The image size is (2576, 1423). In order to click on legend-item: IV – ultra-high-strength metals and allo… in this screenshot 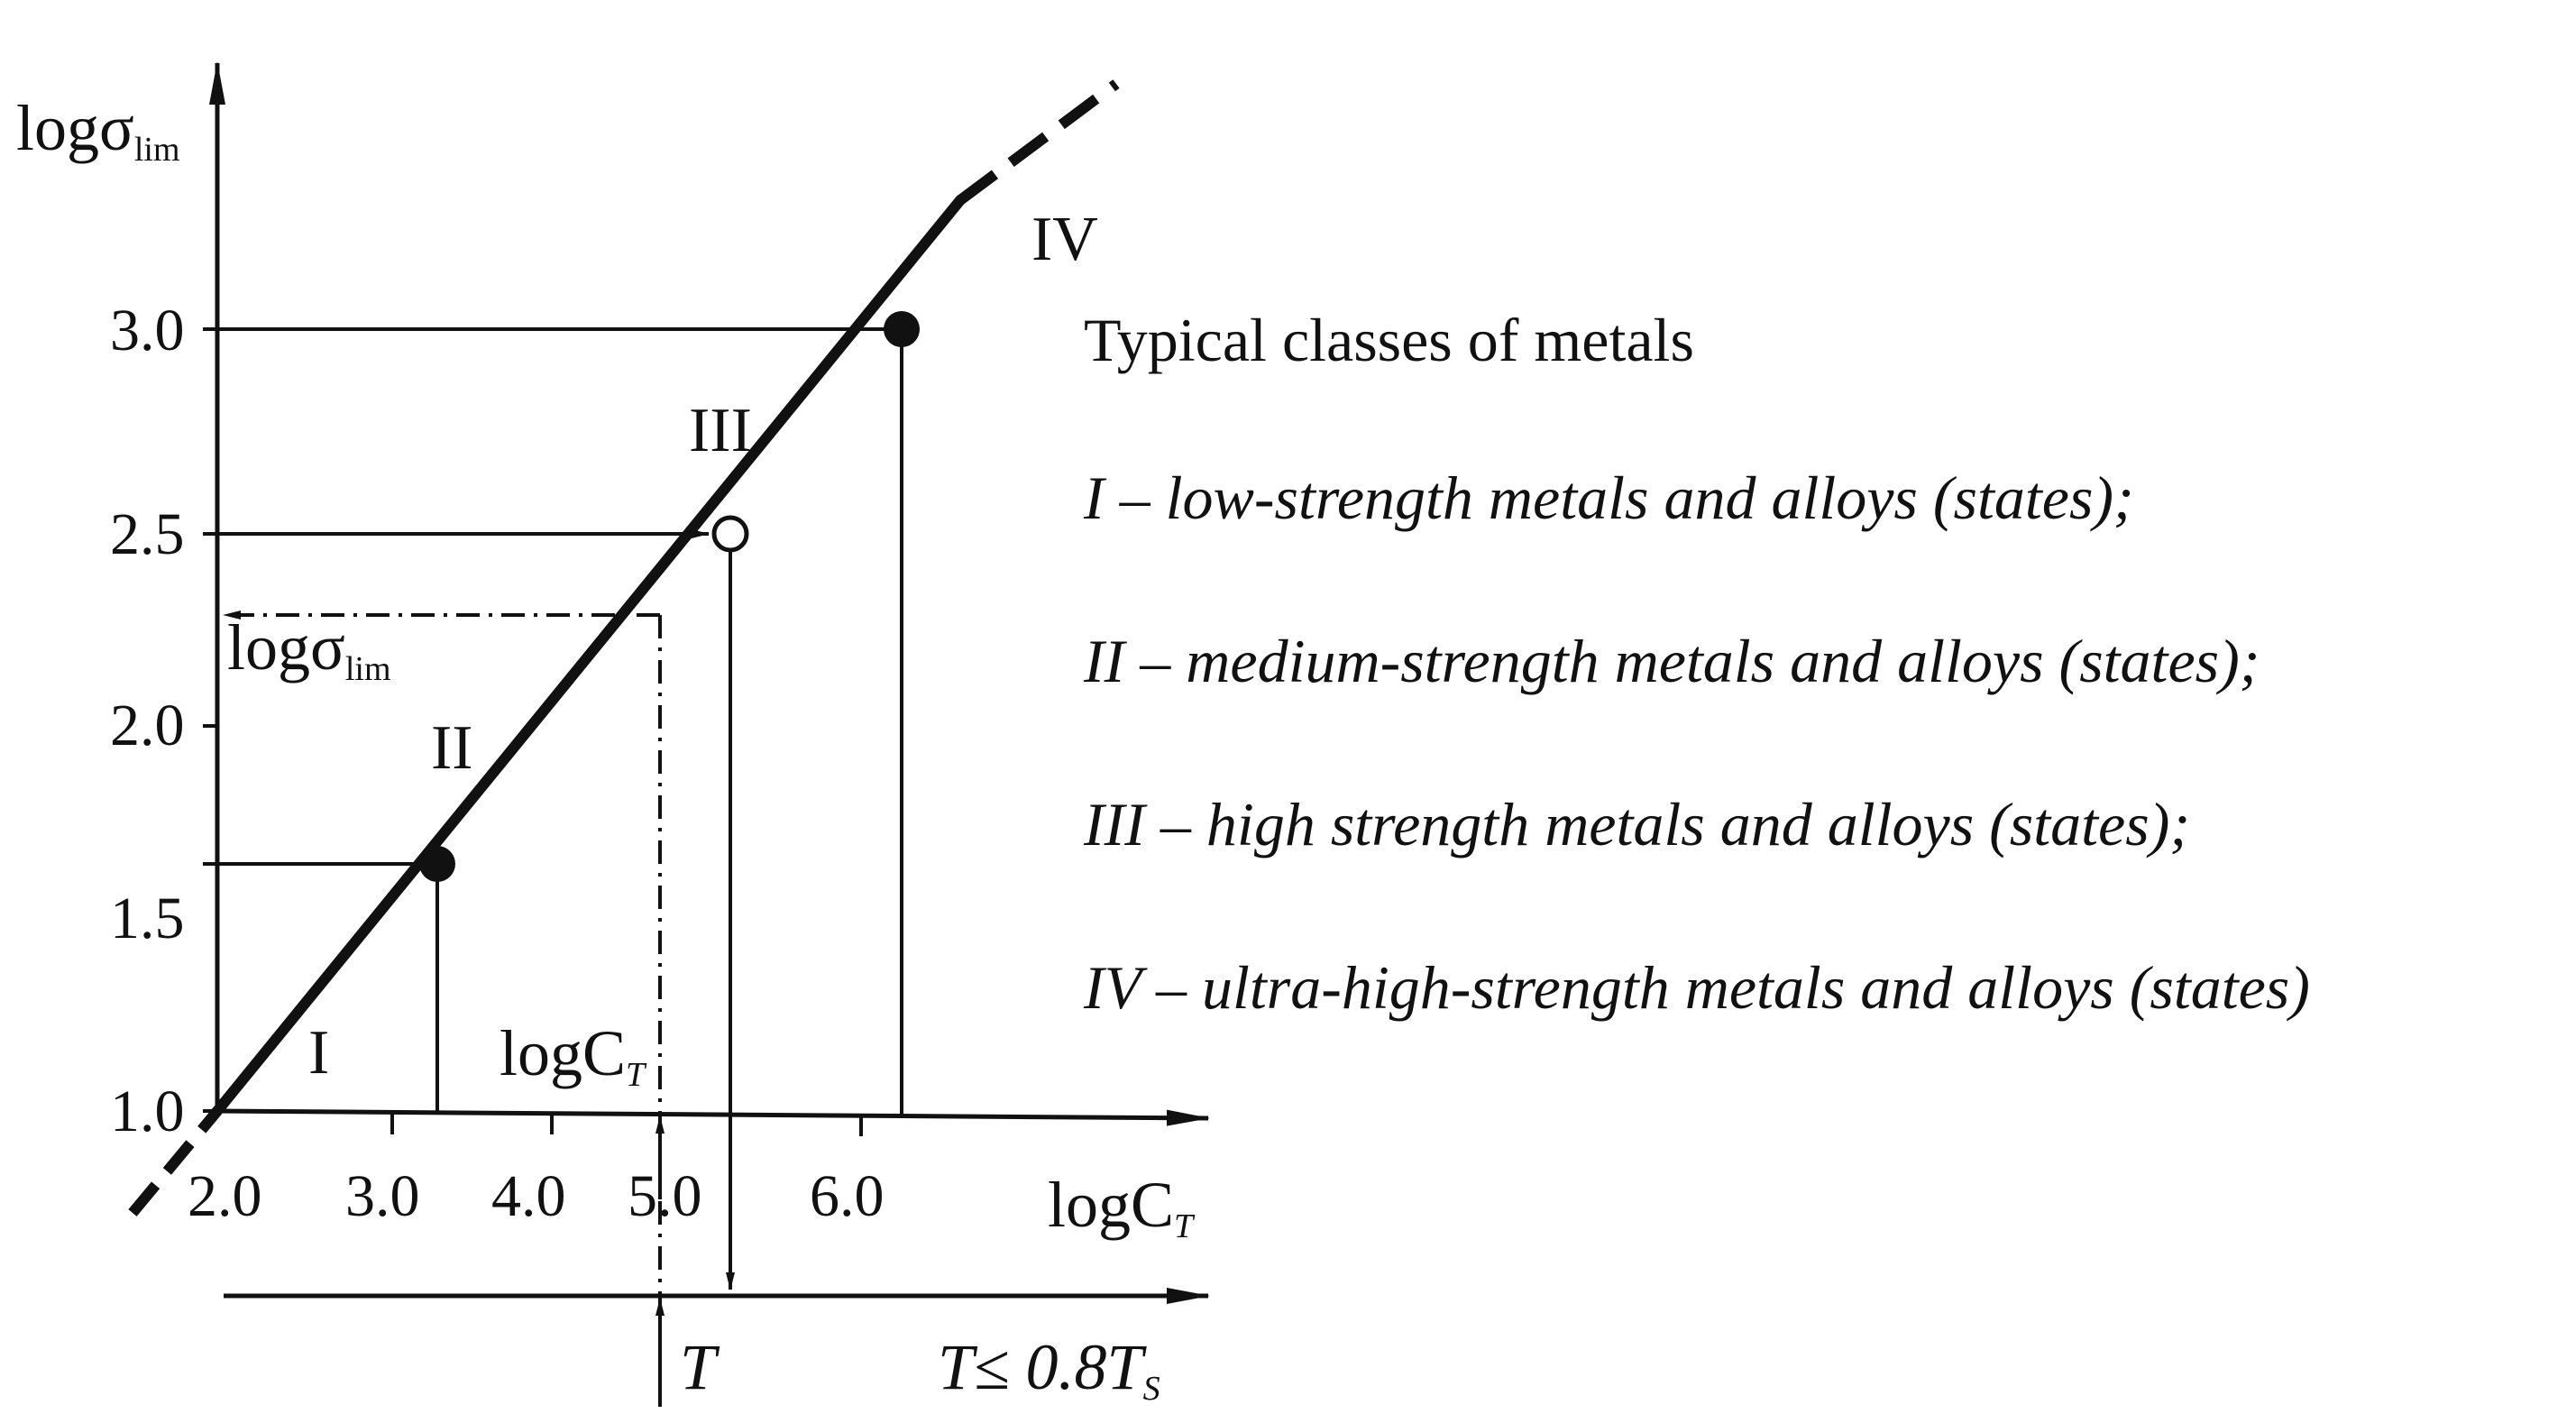, I will do `click(1696, 987)`.